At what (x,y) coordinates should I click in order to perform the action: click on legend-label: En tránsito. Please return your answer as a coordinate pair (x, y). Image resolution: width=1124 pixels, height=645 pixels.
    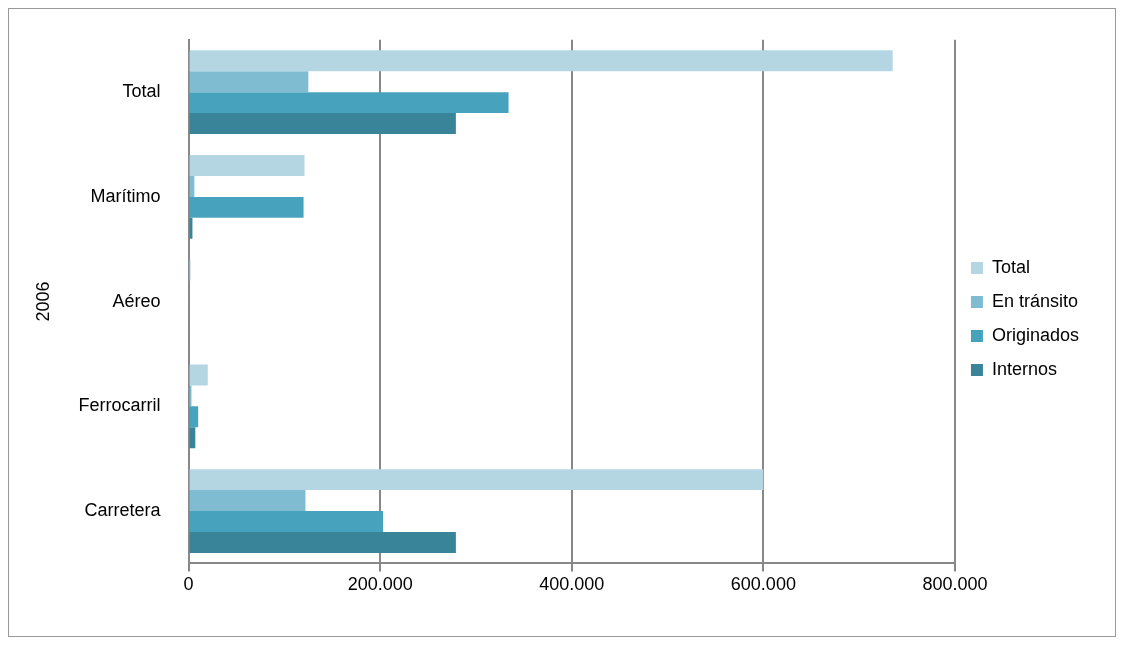
    Looking at the image, I should click on (1034, 300).